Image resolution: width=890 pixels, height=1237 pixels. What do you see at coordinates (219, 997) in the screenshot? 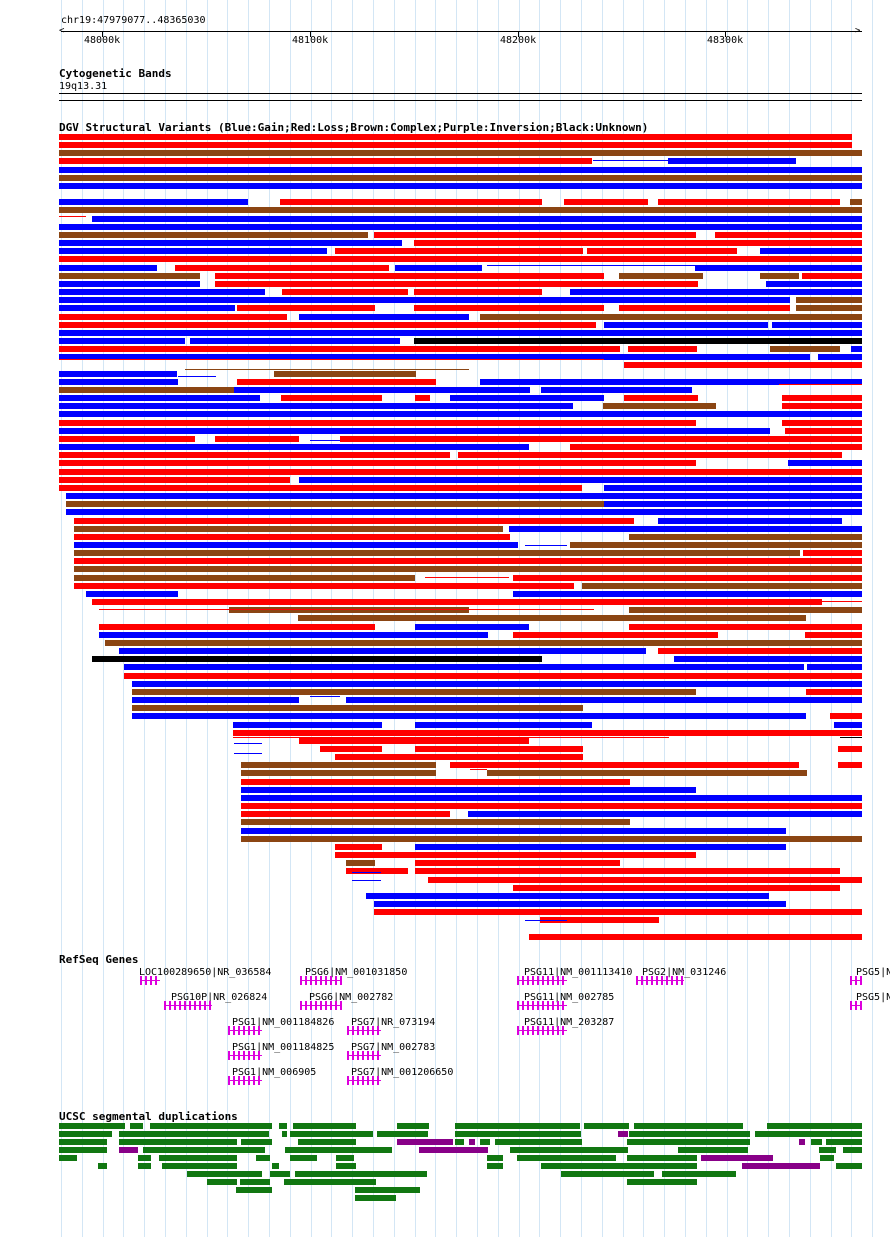
I see `gene-label: PSG10P|NR_026824` at bounding box center [219, 997].